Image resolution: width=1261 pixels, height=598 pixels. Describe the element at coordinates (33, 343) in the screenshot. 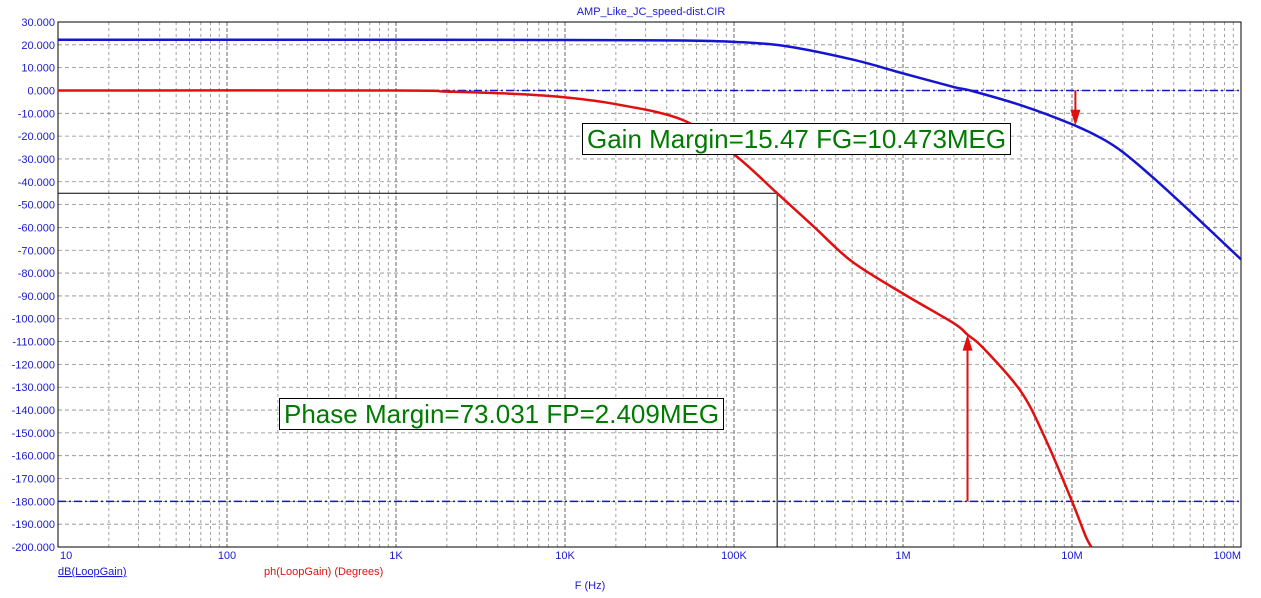

I see `y-tick-label: -110.000` at that location.